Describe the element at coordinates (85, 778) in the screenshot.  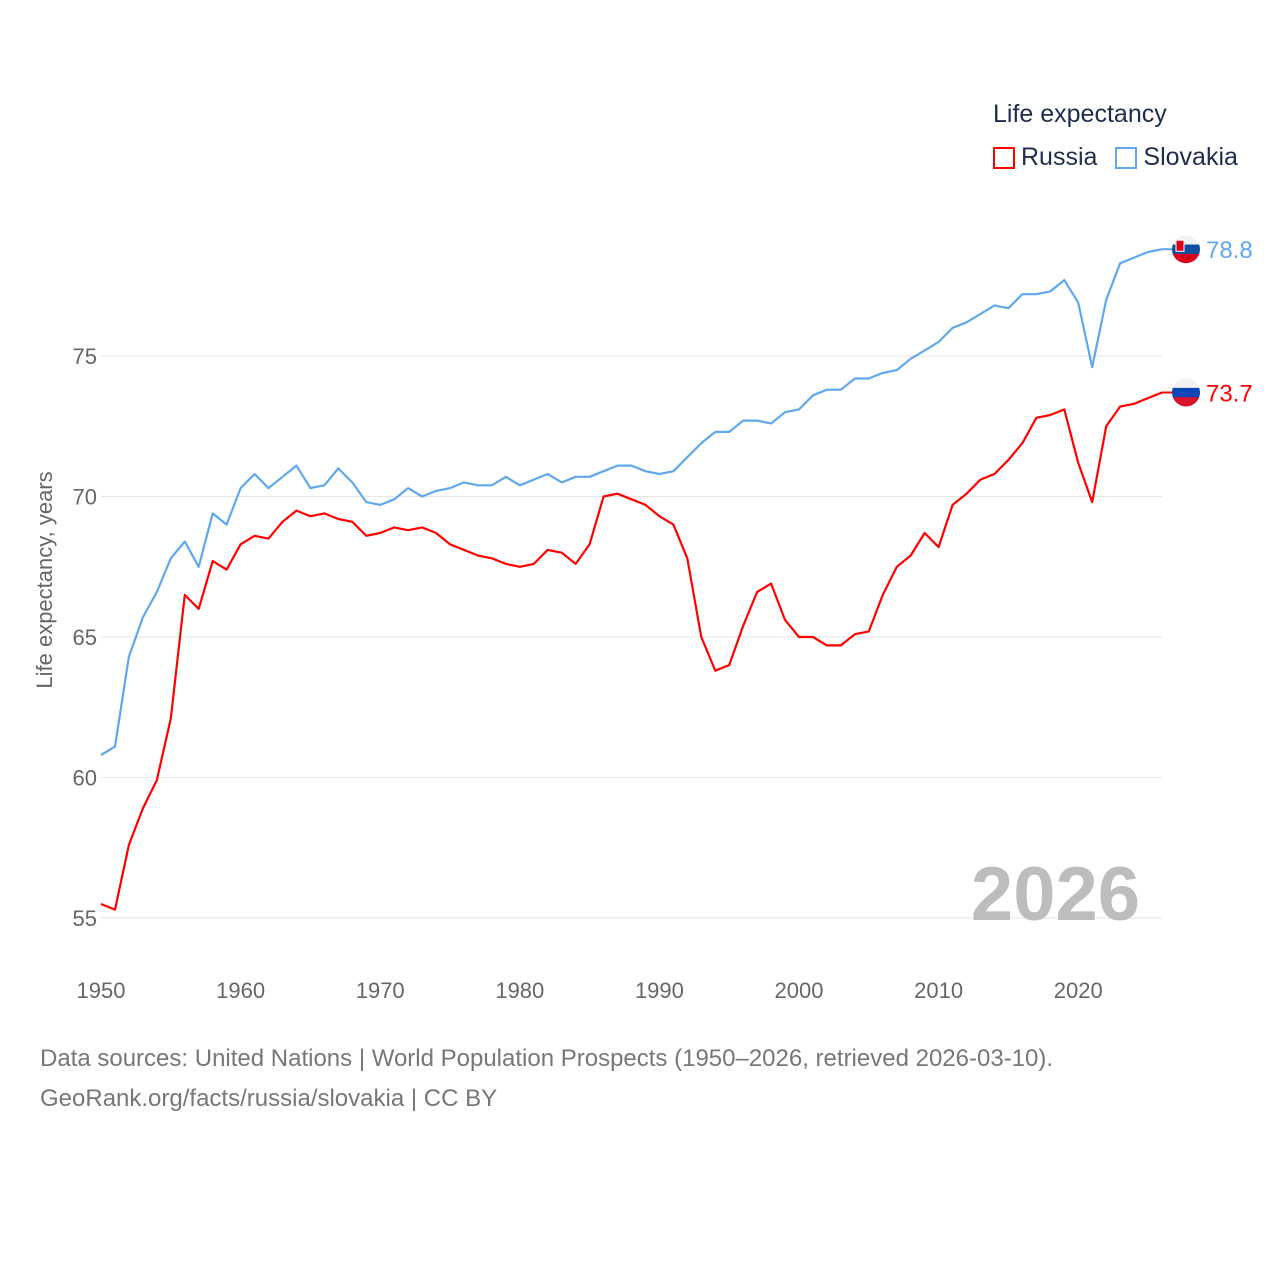
I see `y-tick-label: 60` at that location.